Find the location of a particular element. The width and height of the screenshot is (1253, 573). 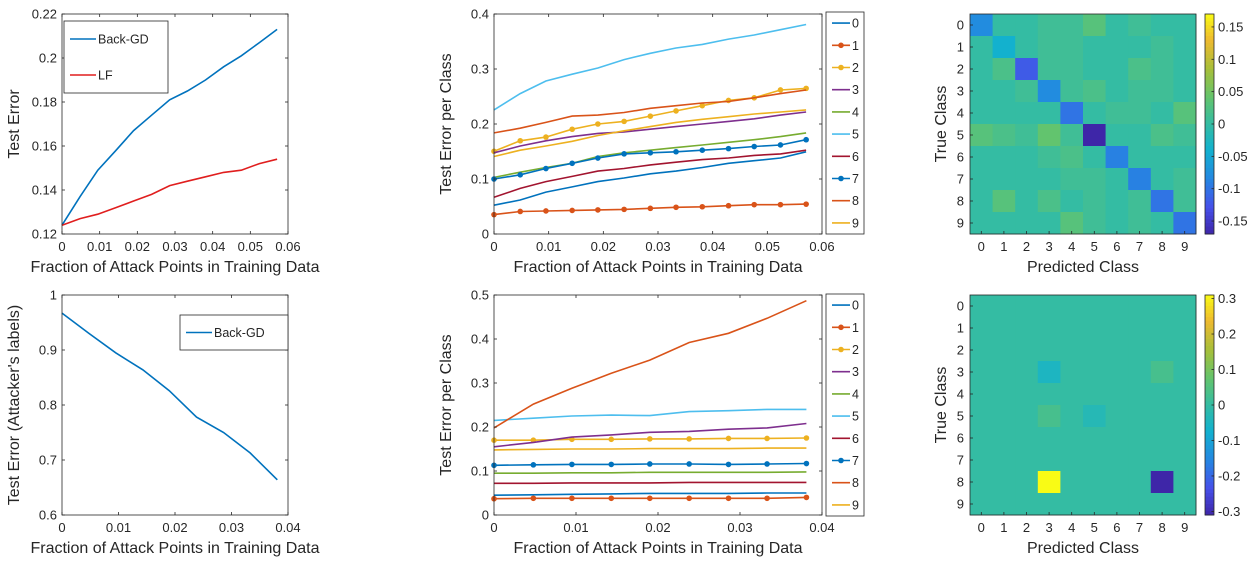

series-line-Back-GD is located at coordinates (169, 396).